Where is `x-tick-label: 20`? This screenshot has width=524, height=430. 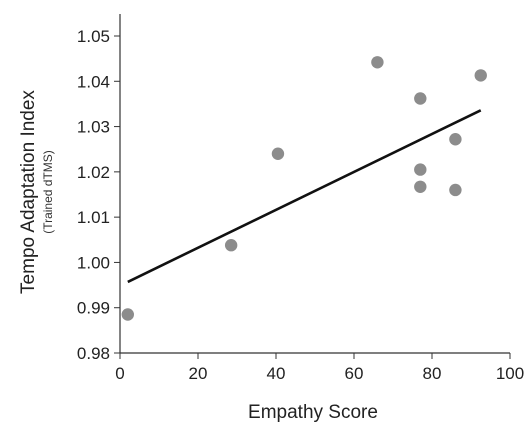 x-tick-label: 20 is located at coordinates (198, 373).